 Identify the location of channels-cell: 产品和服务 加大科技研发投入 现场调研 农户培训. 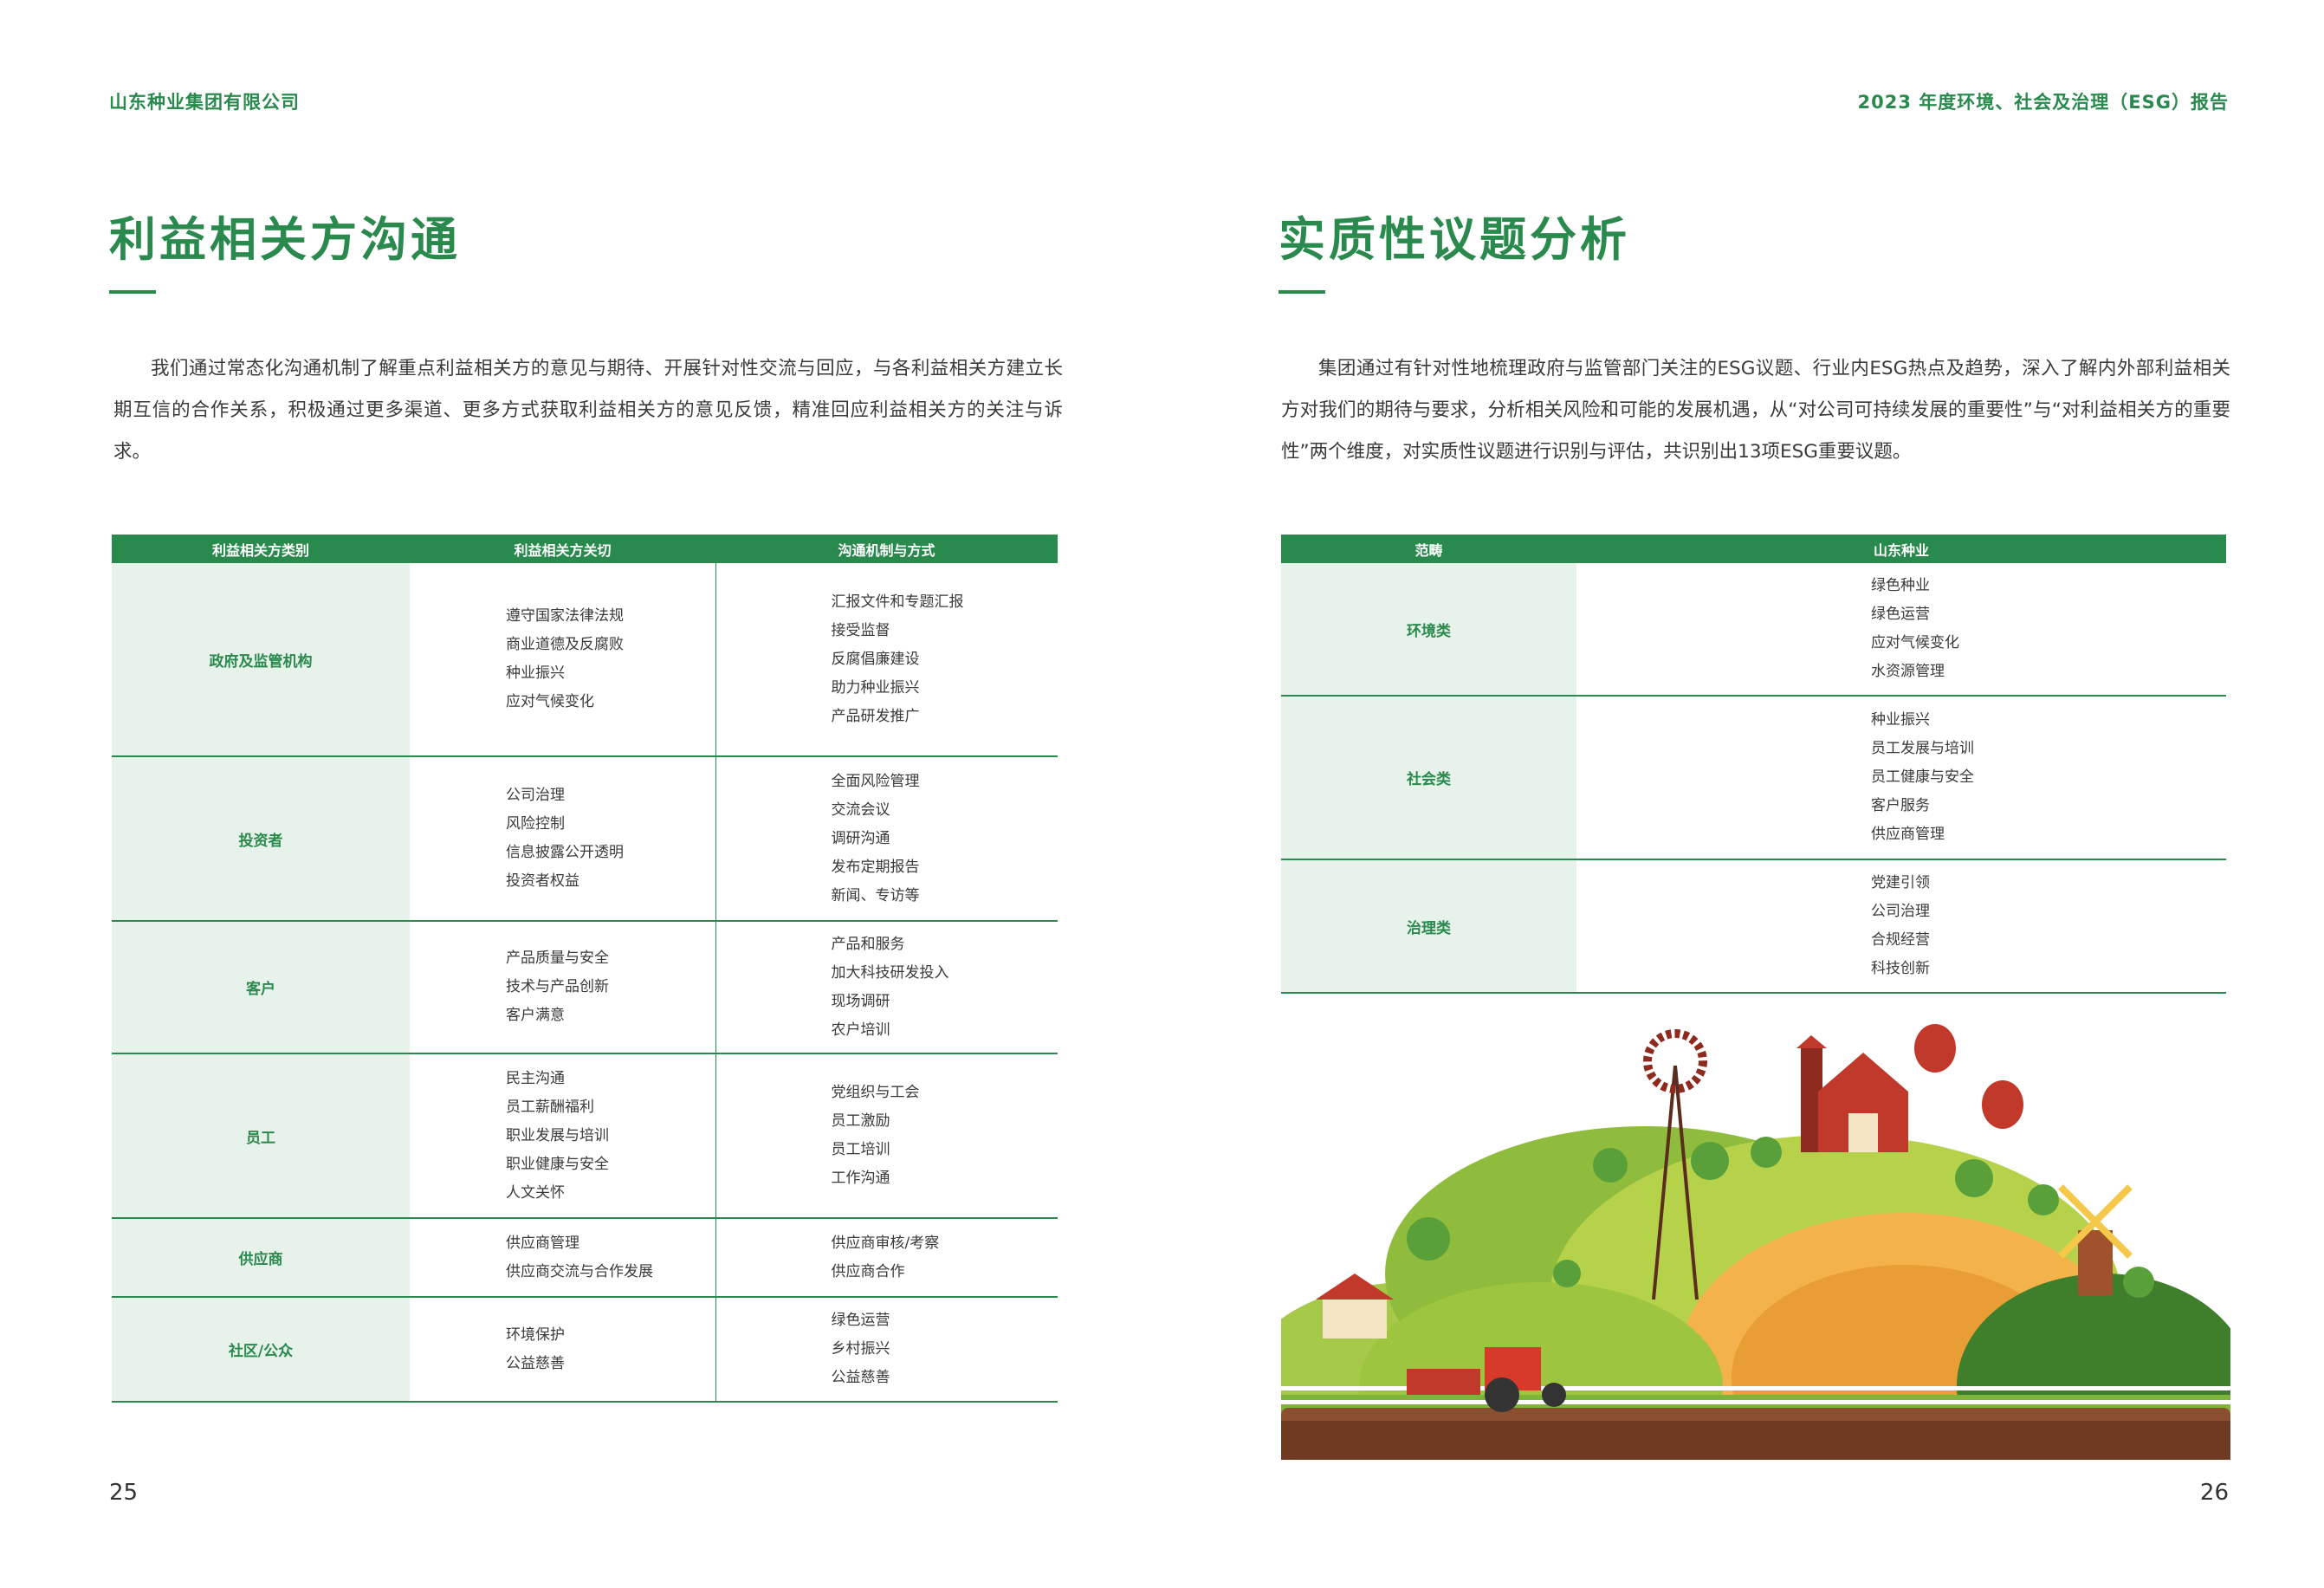
(886, 987).